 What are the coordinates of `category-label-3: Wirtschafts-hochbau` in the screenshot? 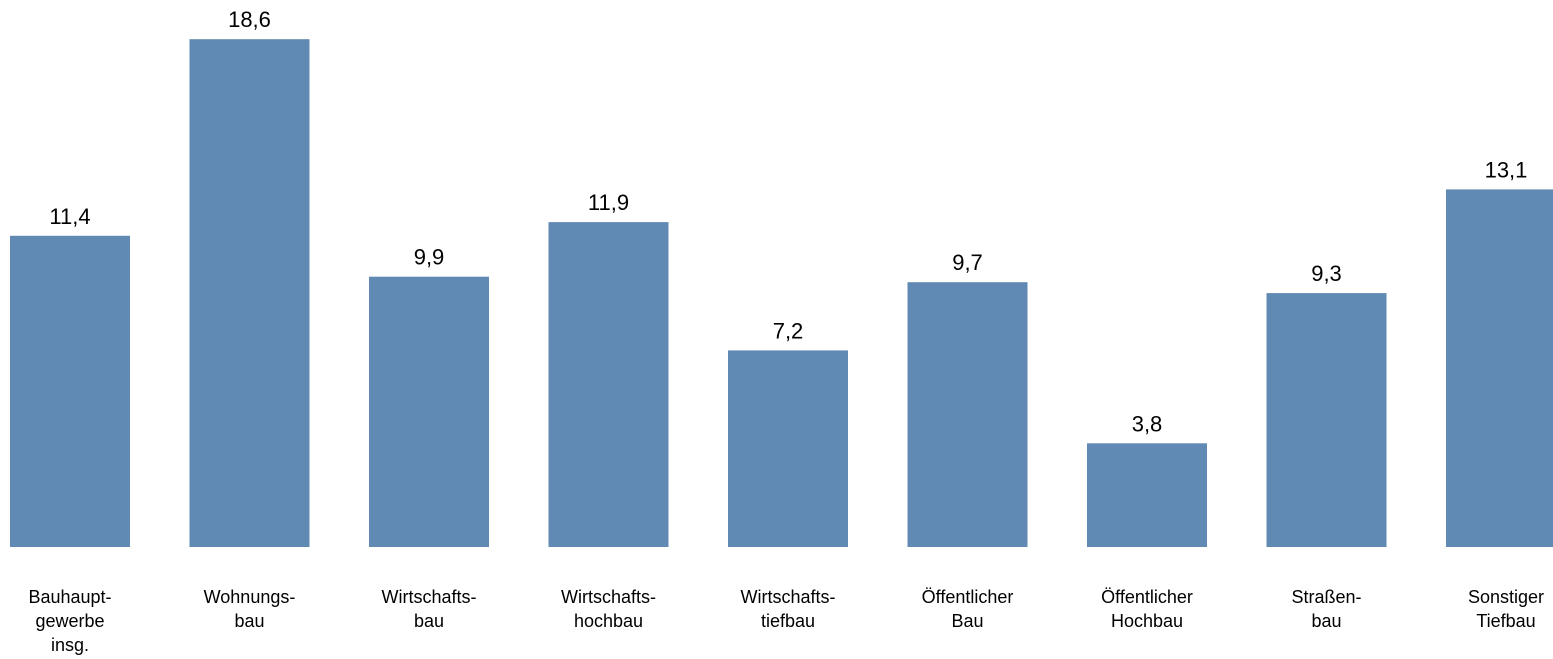 It's located at (608, 609).